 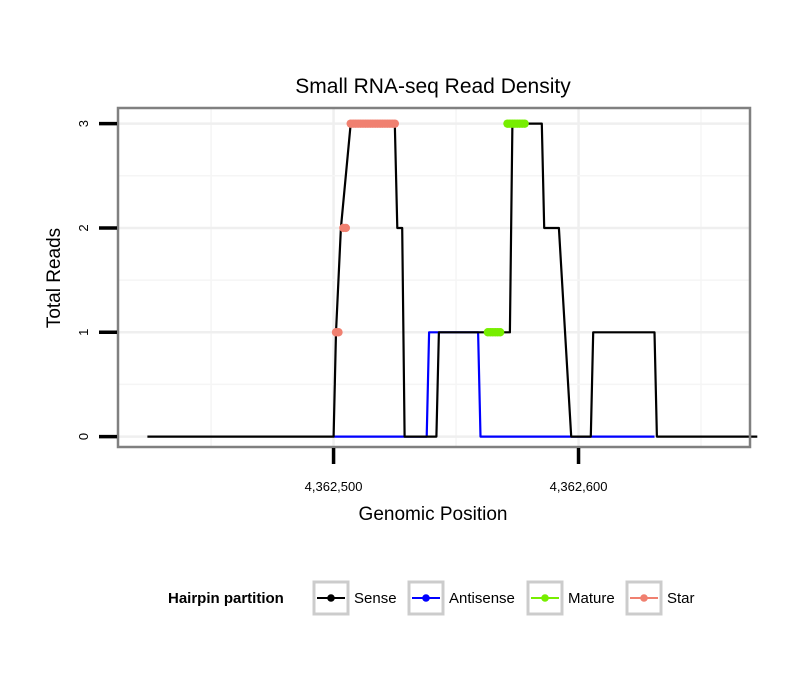 I want to click on legend-item-mature: Mature, so click(x=570, y=598).